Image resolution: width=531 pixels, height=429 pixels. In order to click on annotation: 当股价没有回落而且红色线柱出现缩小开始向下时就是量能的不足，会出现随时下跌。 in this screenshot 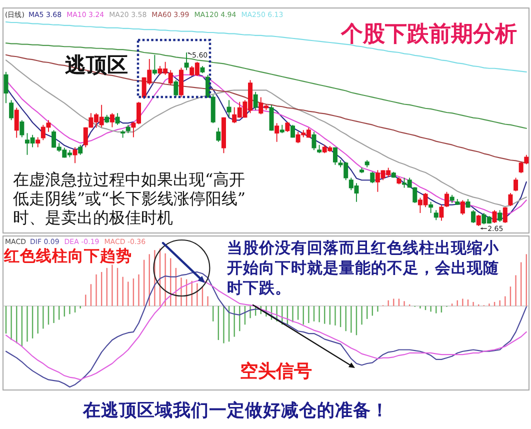, I will do `click(363, 267)`.